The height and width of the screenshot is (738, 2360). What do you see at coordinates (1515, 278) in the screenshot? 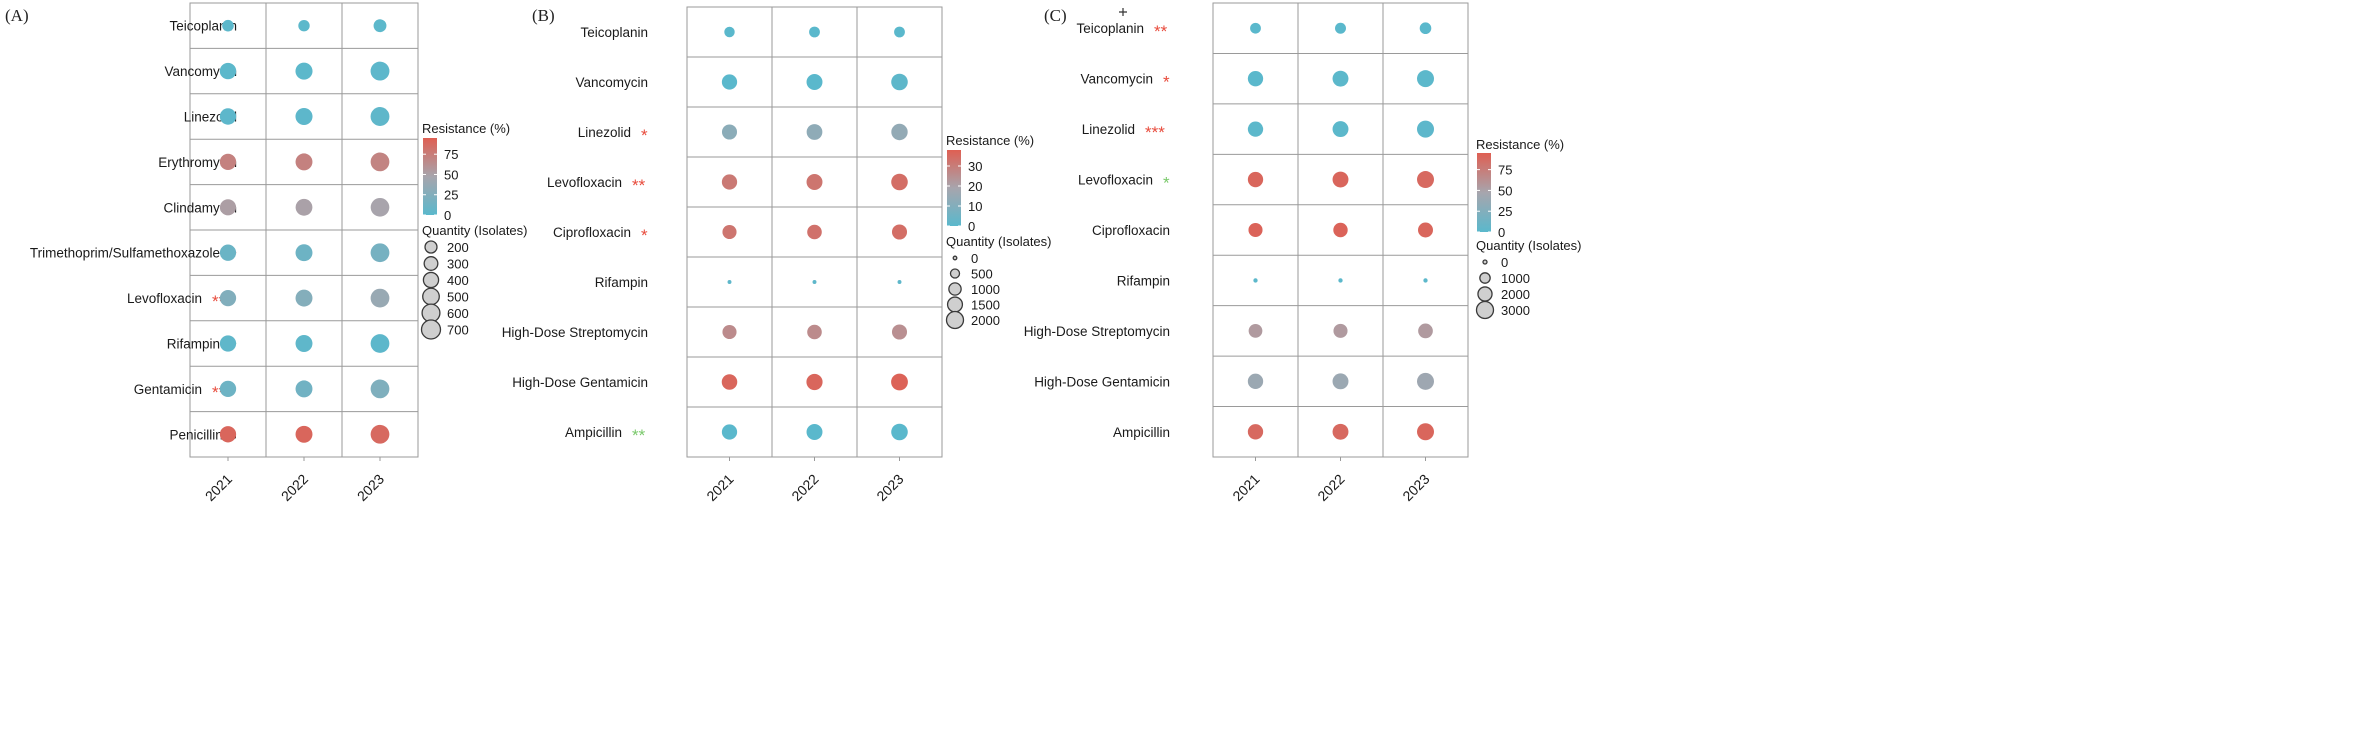
I see `sizebar-label: 1000` at bounding box center [1515, 278].